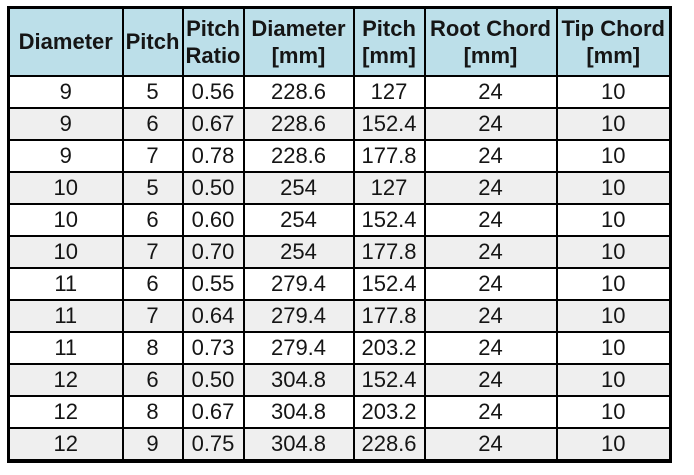 This screenshot has width=694, height=475. I want to click on cell-pitch-mm: 203.2, so click(389, 348).